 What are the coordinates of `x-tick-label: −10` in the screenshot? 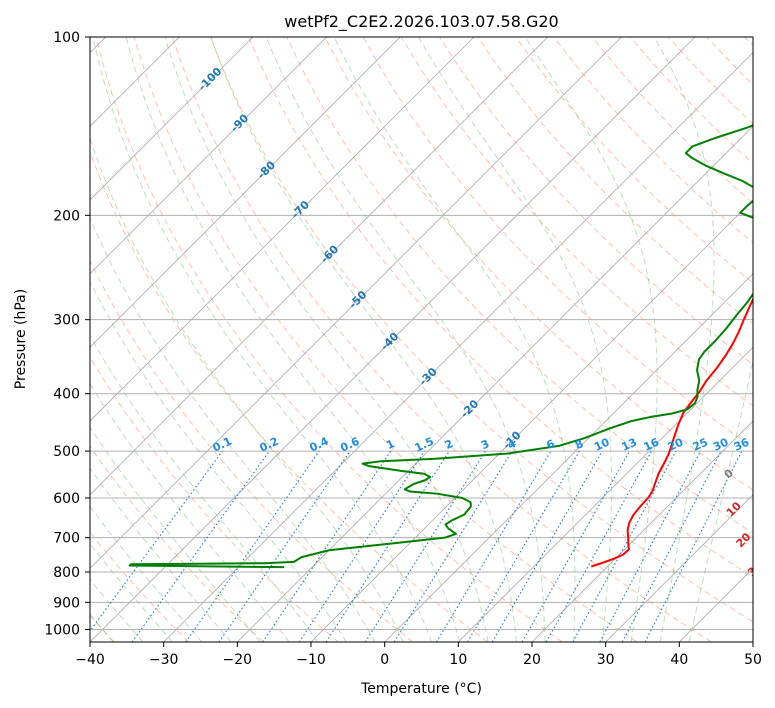 It's located at (311, 660).